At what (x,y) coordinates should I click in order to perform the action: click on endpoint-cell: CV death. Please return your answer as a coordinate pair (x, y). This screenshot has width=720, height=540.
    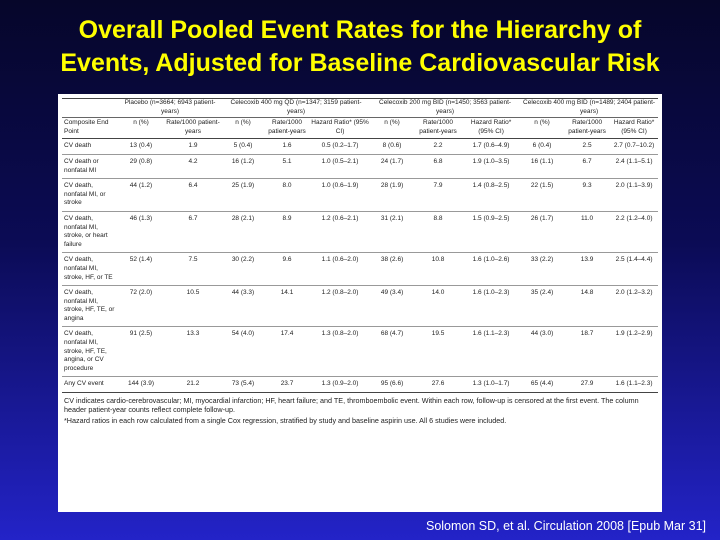
    Looking at the image, I should click on (78, 146).